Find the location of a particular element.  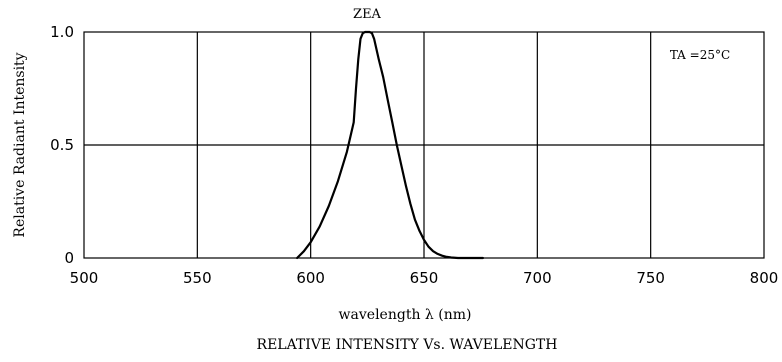

x-tick-label: 550 is located at coordinates (197, 278).